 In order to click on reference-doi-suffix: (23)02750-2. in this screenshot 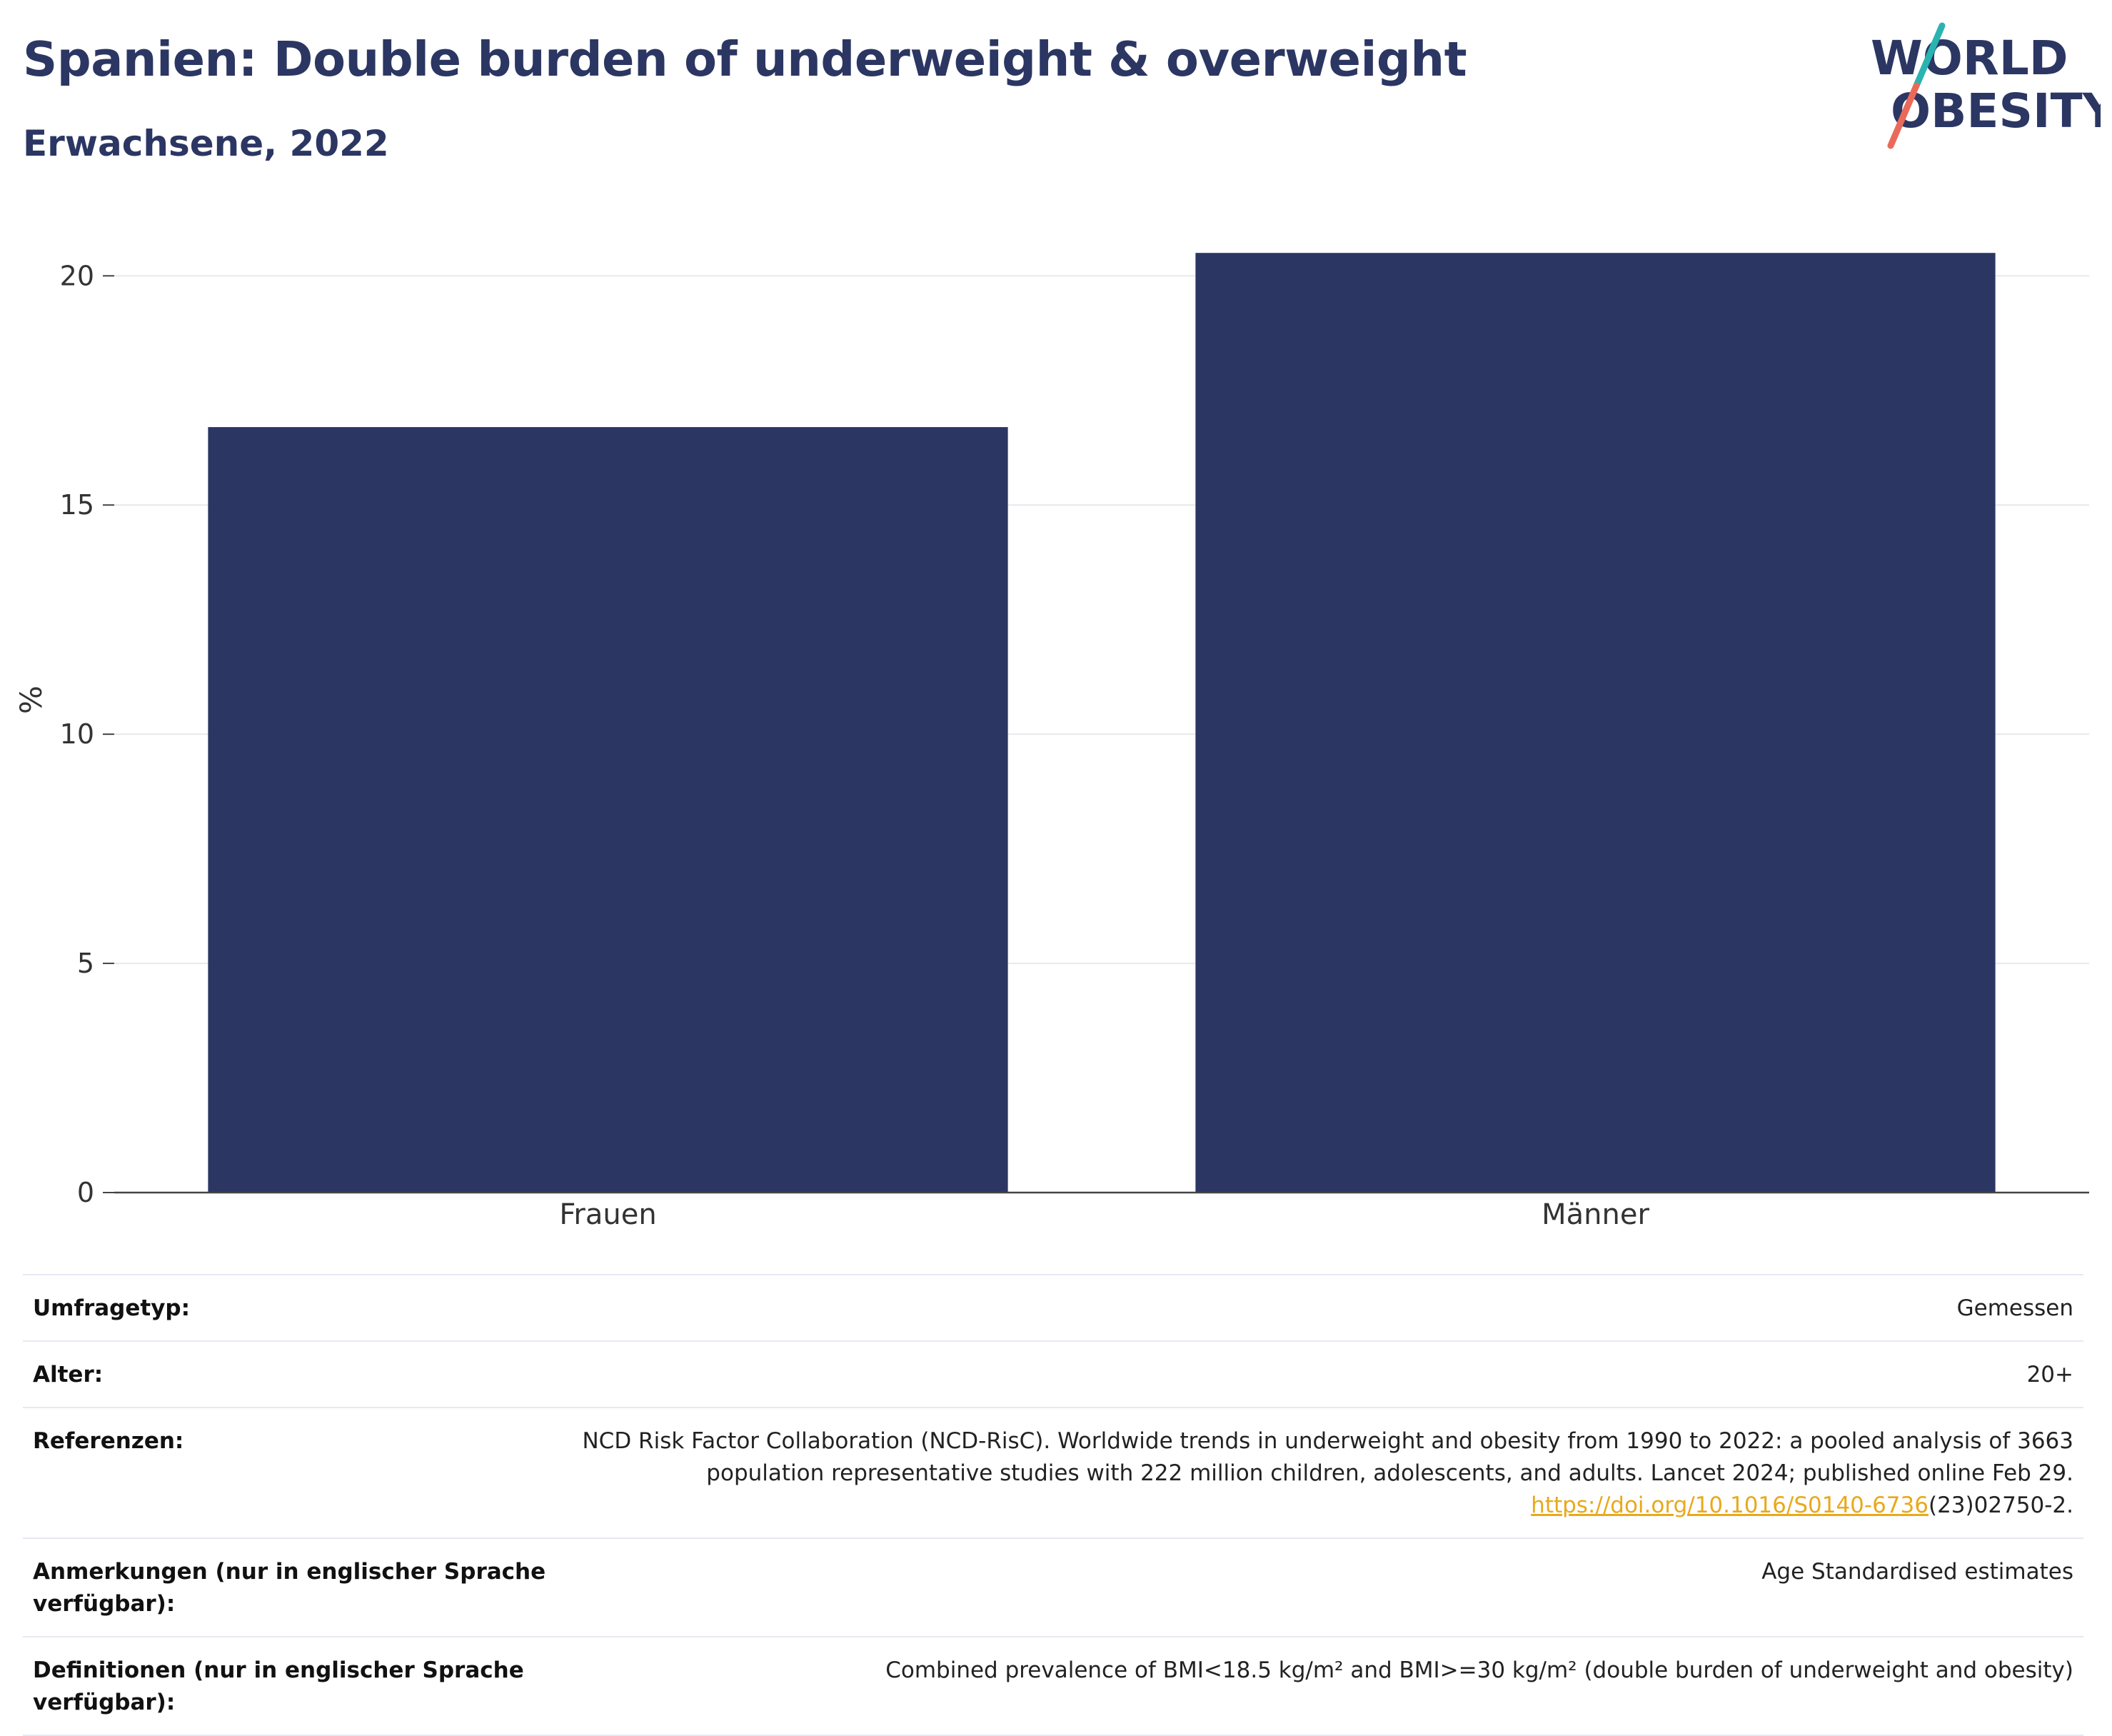, I will do `click(2001, 1505)`.